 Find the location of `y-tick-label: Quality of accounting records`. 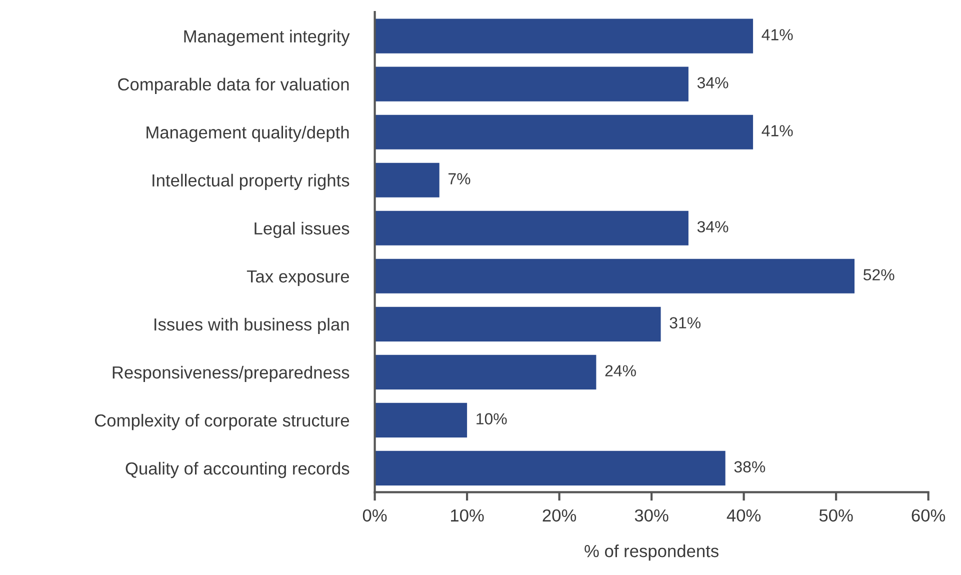

y-tick-label: Quality of accounting records is located at coordinates (238, 470).